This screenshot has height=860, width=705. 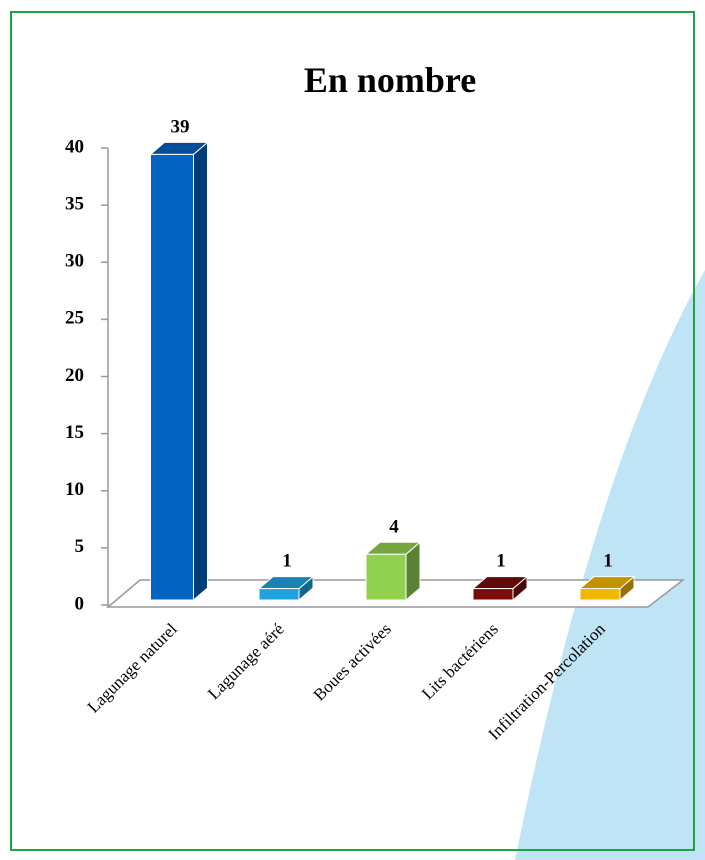 What do you see at coordinates (74, 375) in the screenshot?
I see `y-tick-label: 20` at bounding box center [74, 375].